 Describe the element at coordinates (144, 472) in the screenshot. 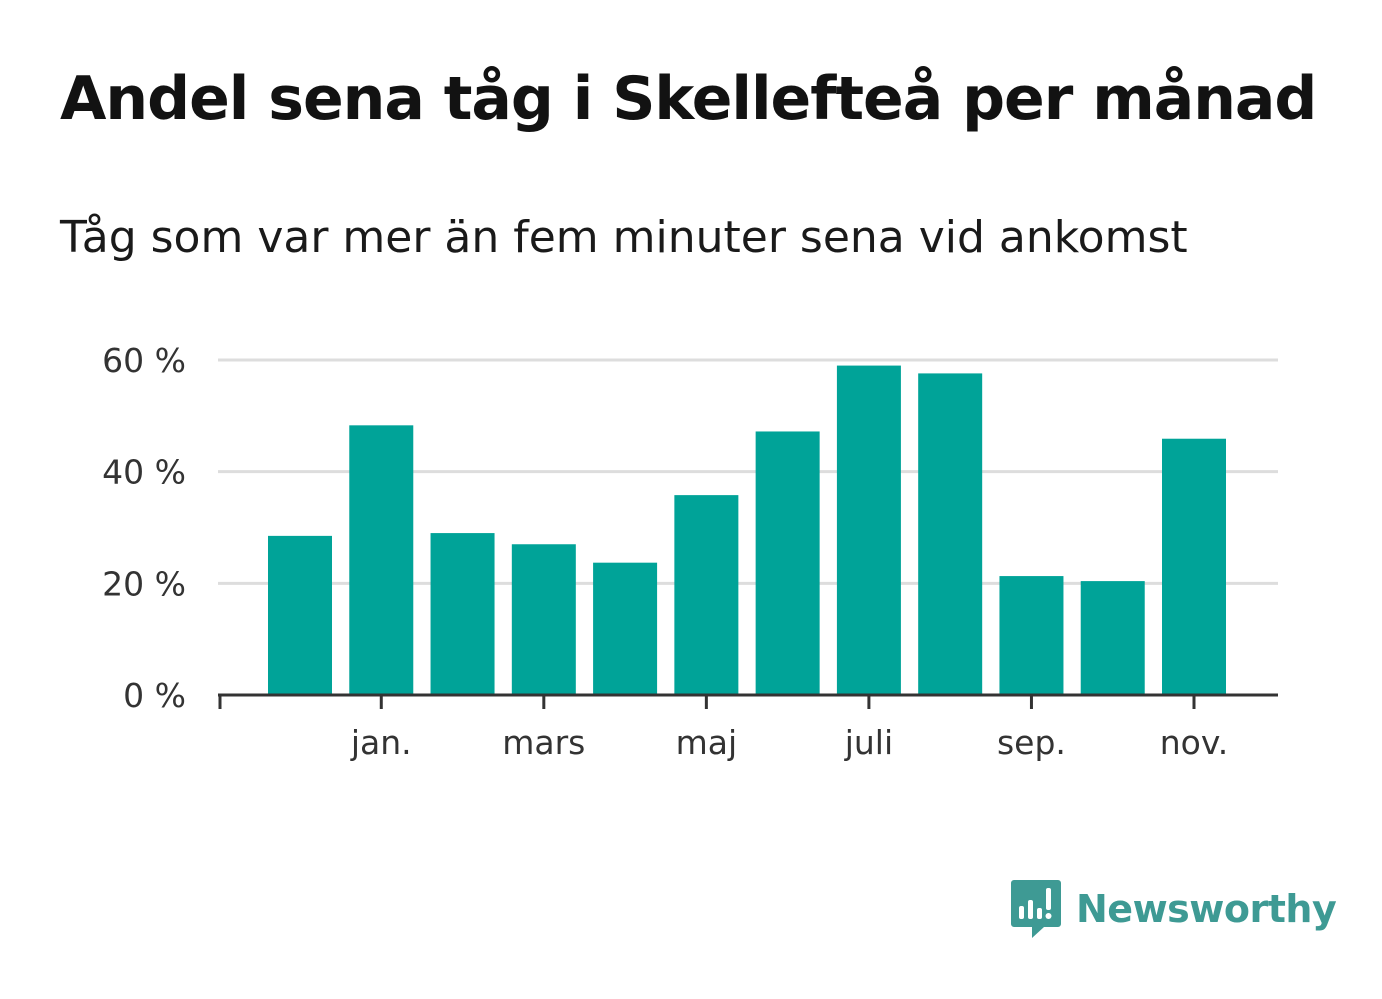

I see `y-tick-label: 40 %` at that location.